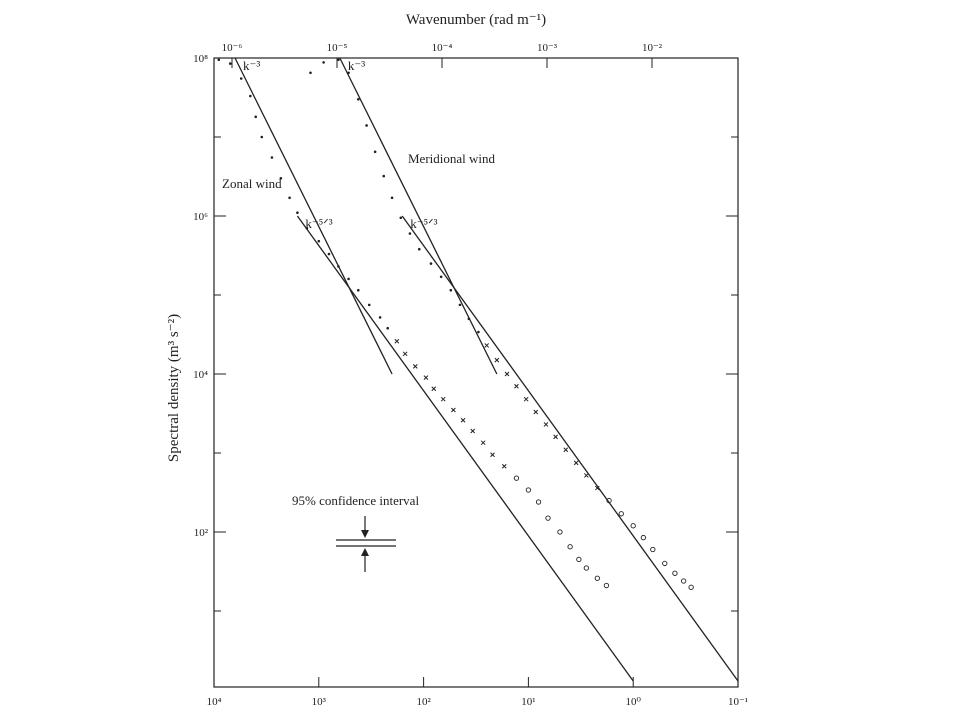  I want to click on bottom-tick-label: 10², so click(423, 702).